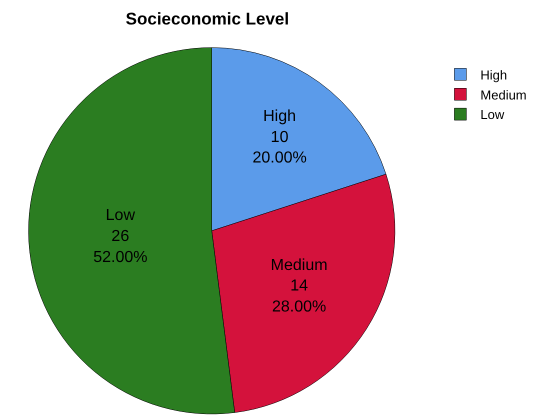  Describe the element at coordinates (120, 236) in the screenshot. I see `data-label: Low 26 52.00%` at that location.